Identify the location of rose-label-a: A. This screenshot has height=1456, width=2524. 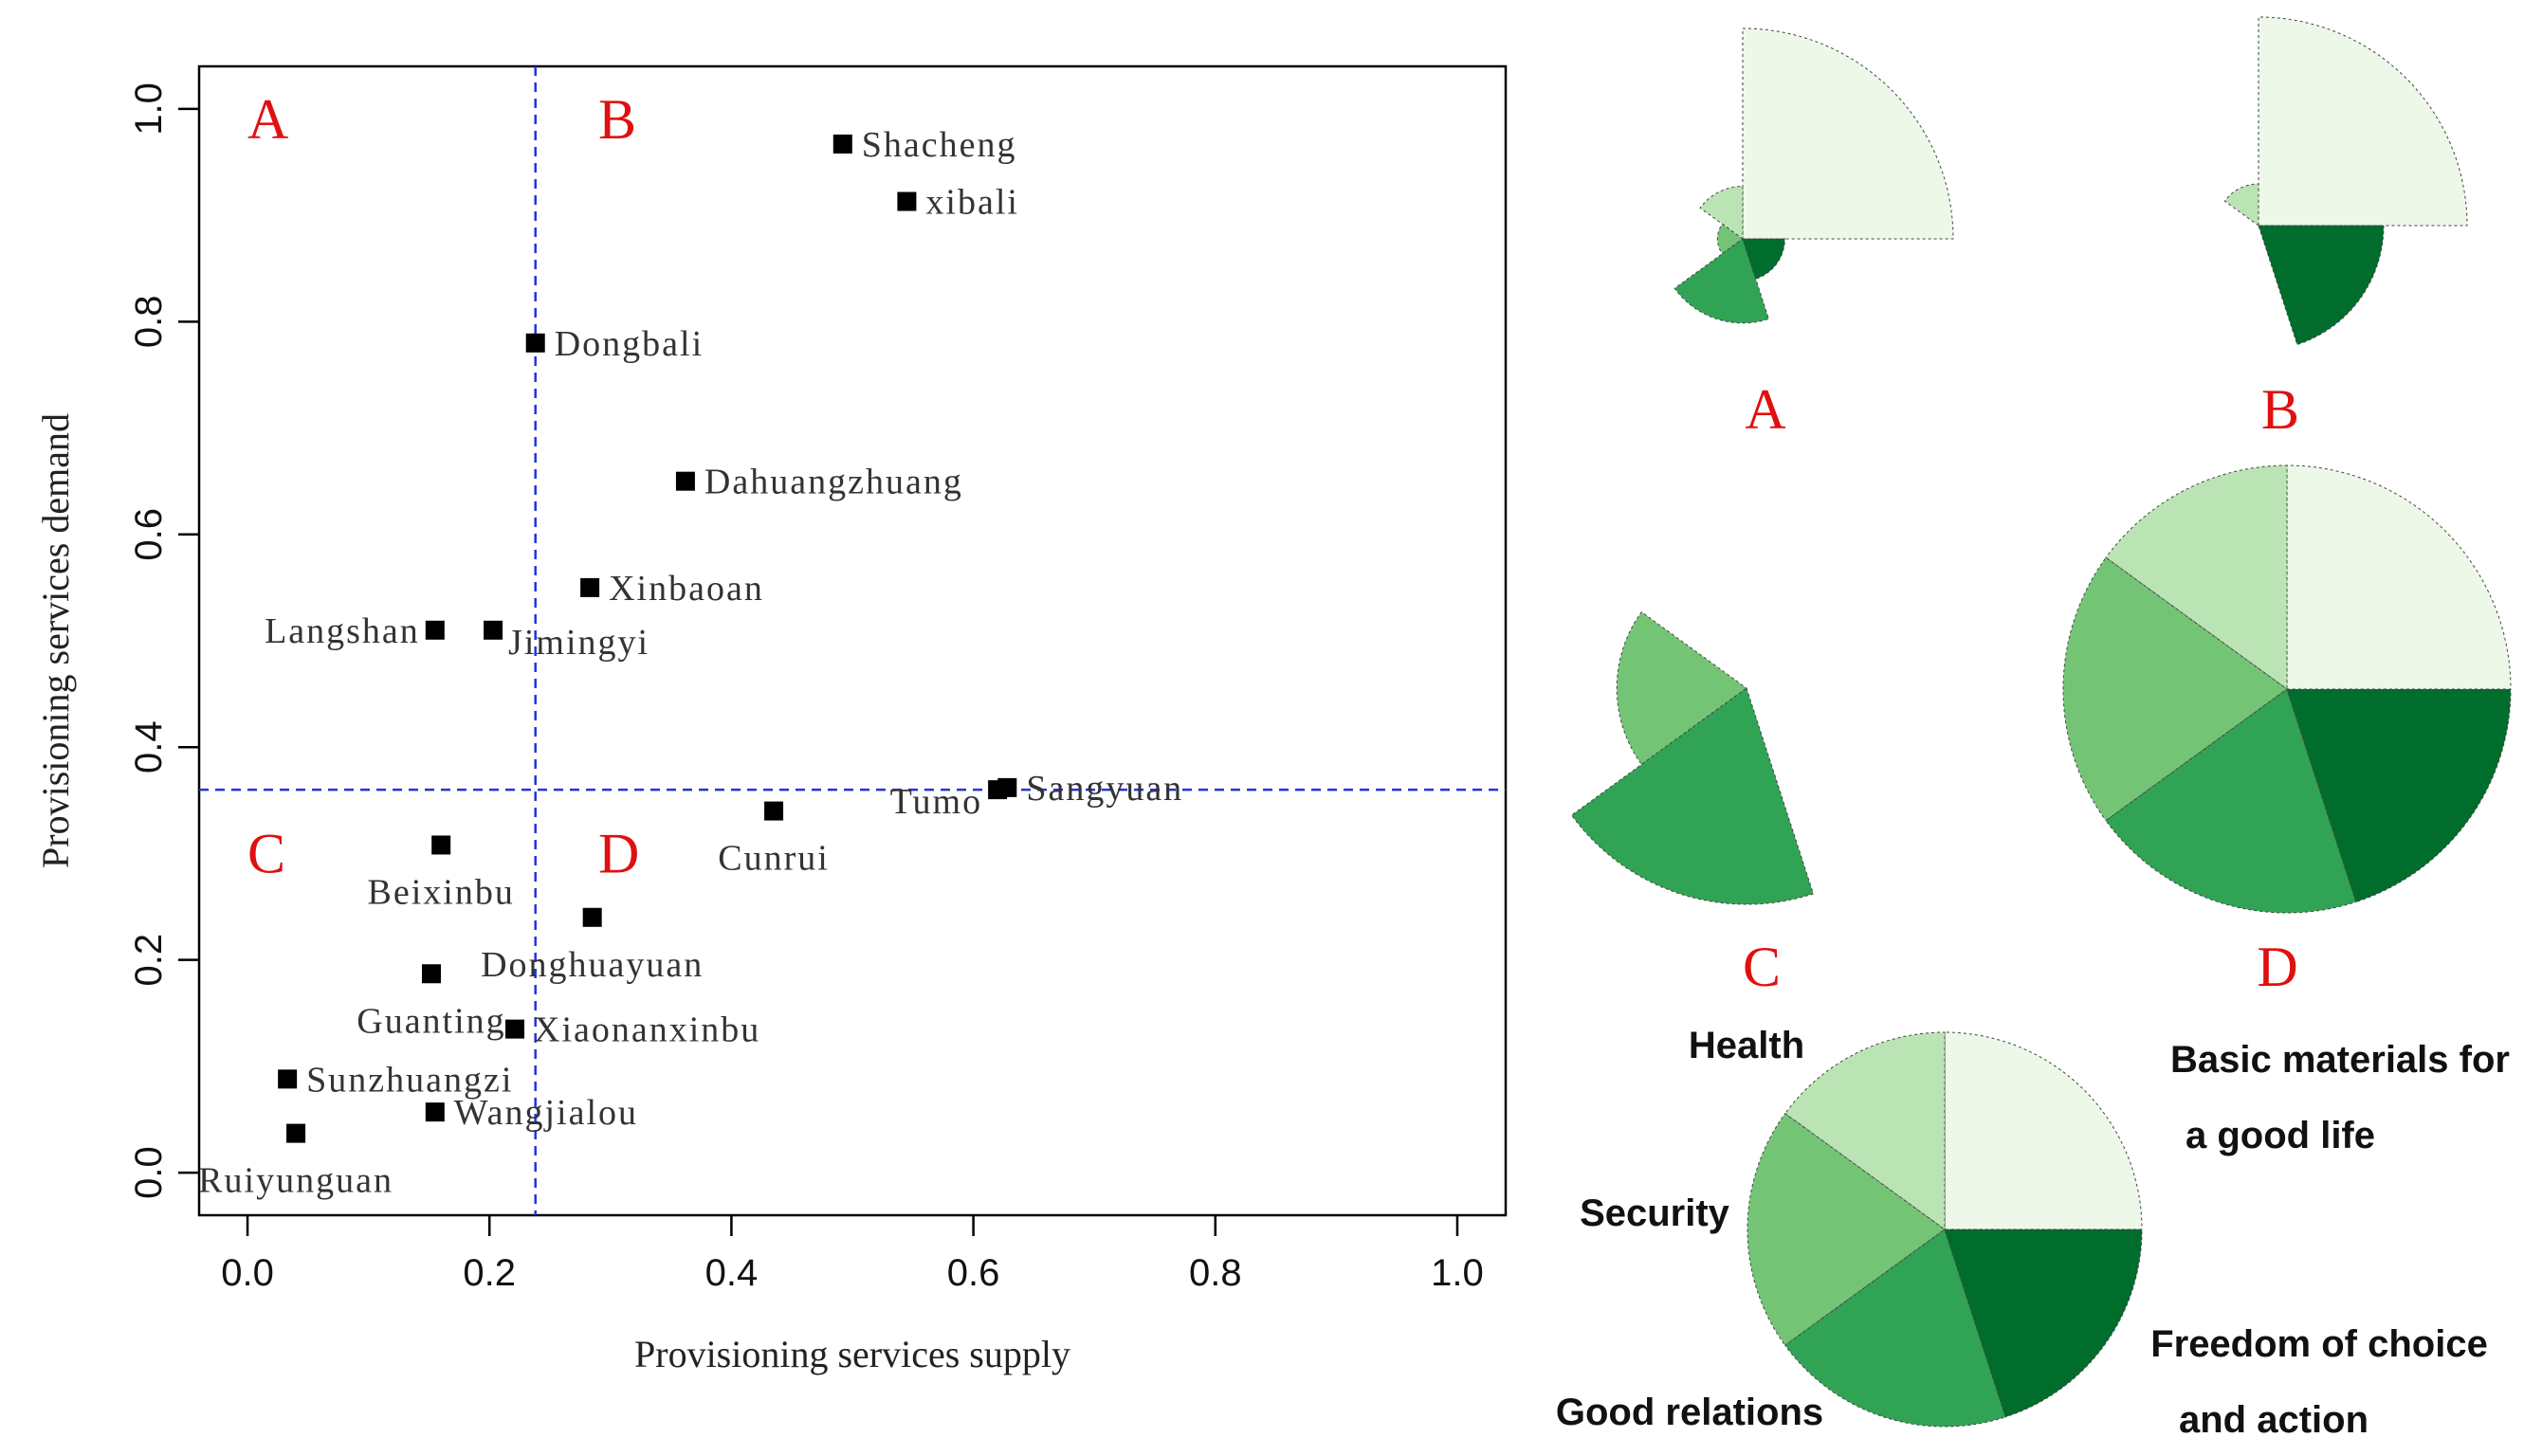
(1765, 409).